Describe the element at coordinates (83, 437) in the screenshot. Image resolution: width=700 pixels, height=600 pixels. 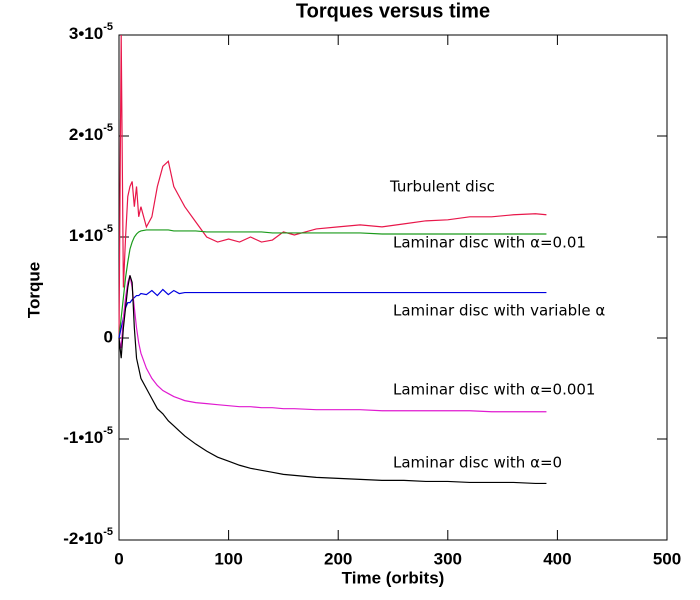
I see `y-tick-base: -1•10` at that location.